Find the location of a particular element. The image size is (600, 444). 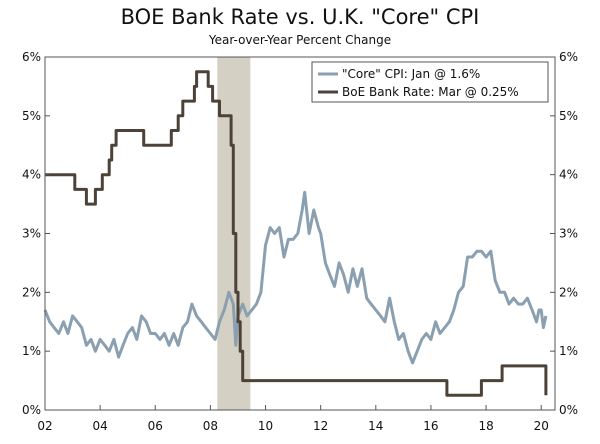

y-tick-label-left: 2% is located at coordinates (31, 292).